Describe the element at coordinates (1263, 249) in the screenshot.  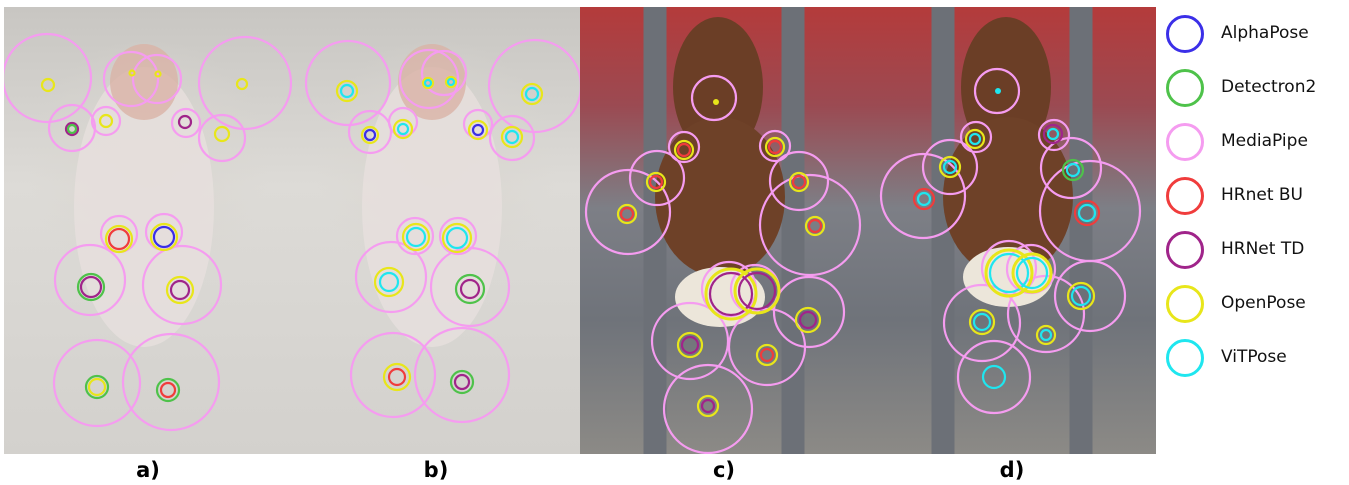
I see `legend-label: HRNet TD` at that location.